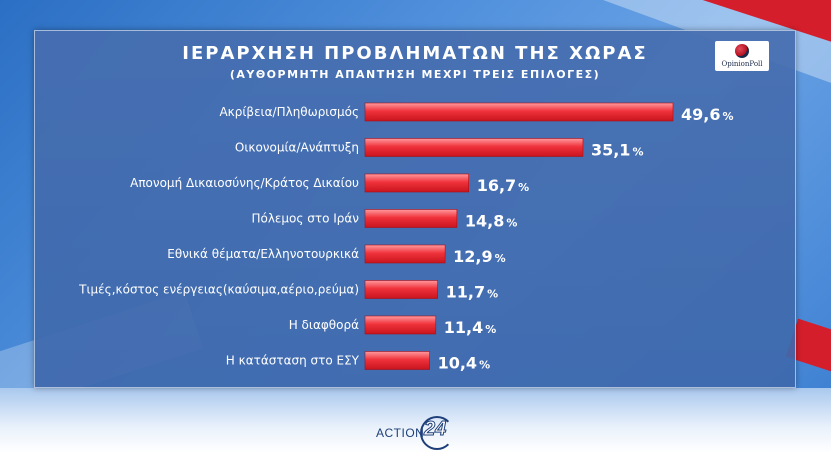 This screenshot has height=453, width=831. I want to click on category-label: Η κατάσταση στο ΕΣΥ, so click(293, 361).